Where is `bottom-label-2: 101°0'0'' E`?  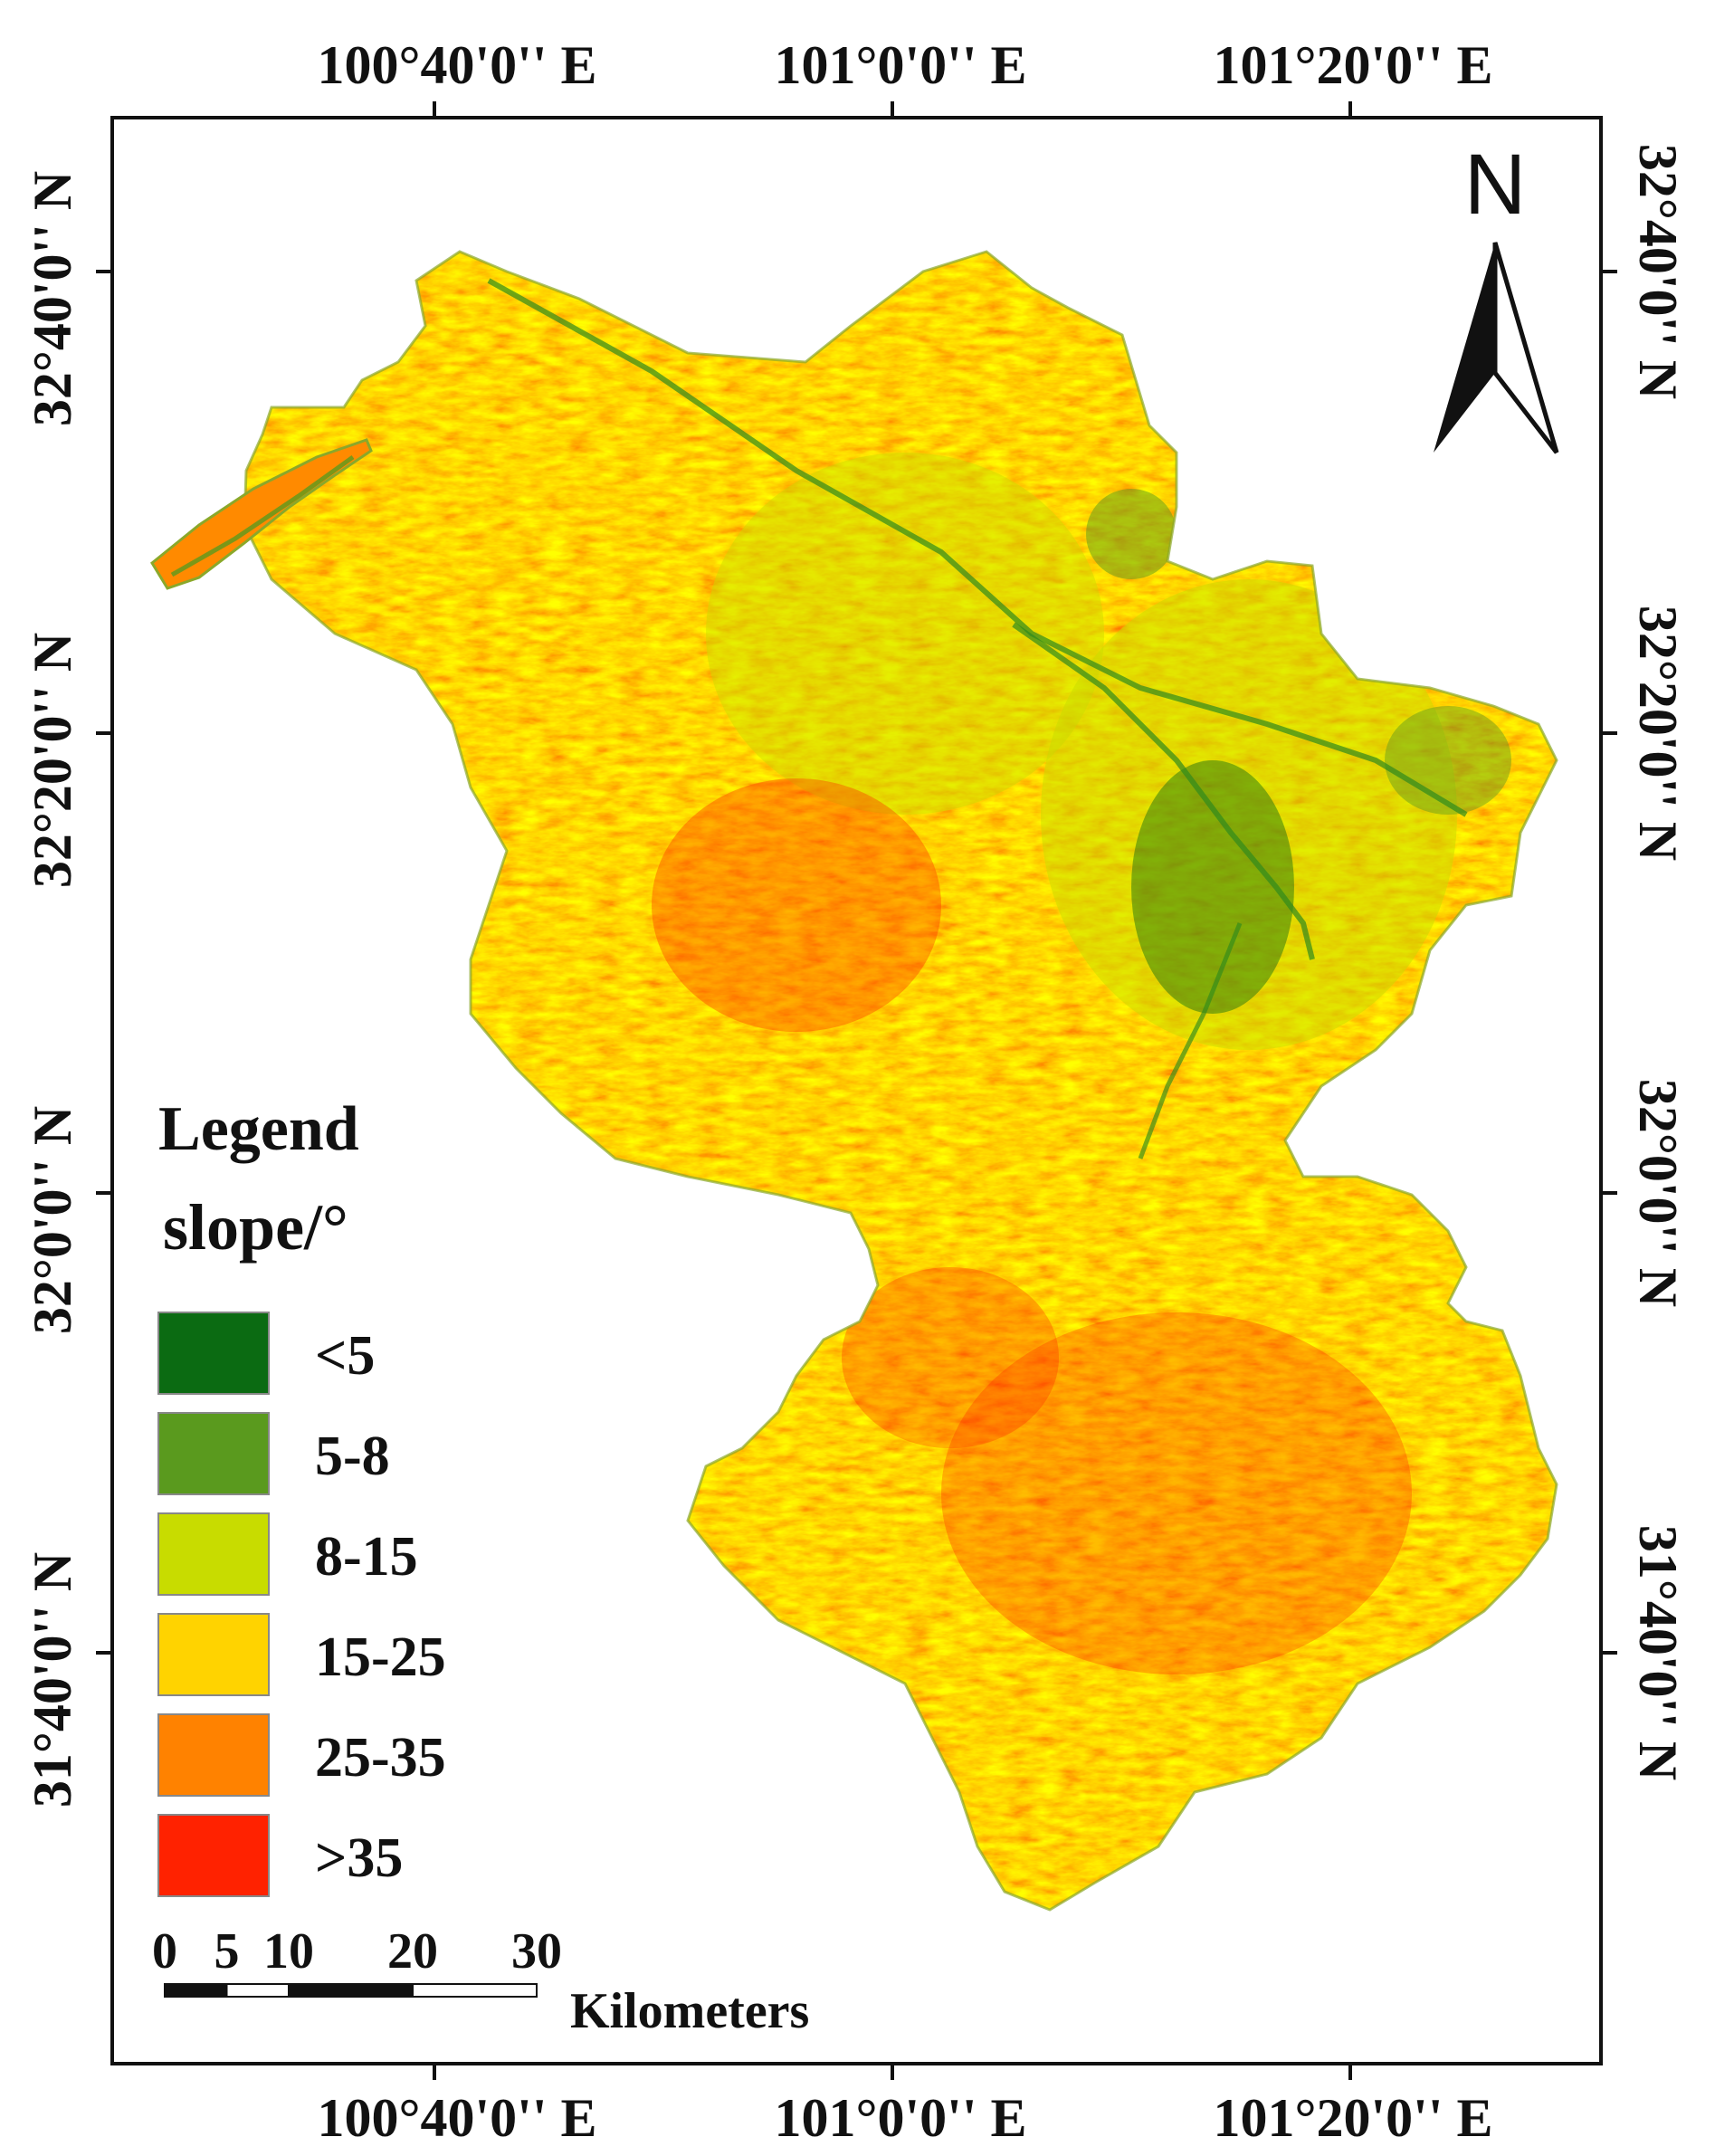 bottom-label-2: 101°0'0'' E is located at coordinates (900, 2118).